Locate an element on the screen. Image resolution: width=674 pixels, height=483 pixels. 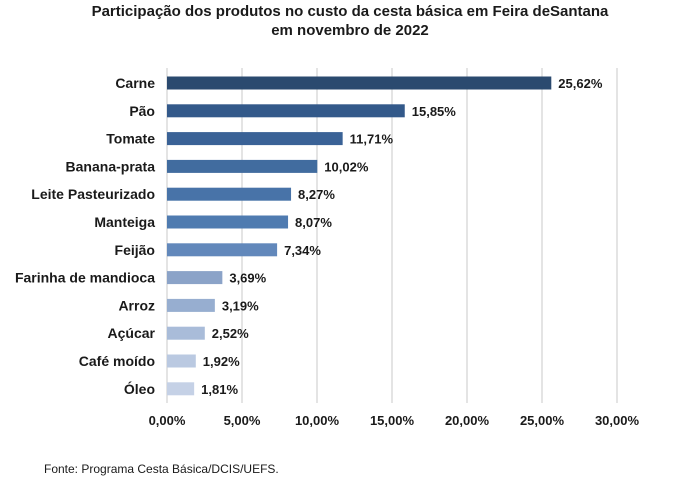
x-tick-label: 30,00% is located at coordinates (617, 420).